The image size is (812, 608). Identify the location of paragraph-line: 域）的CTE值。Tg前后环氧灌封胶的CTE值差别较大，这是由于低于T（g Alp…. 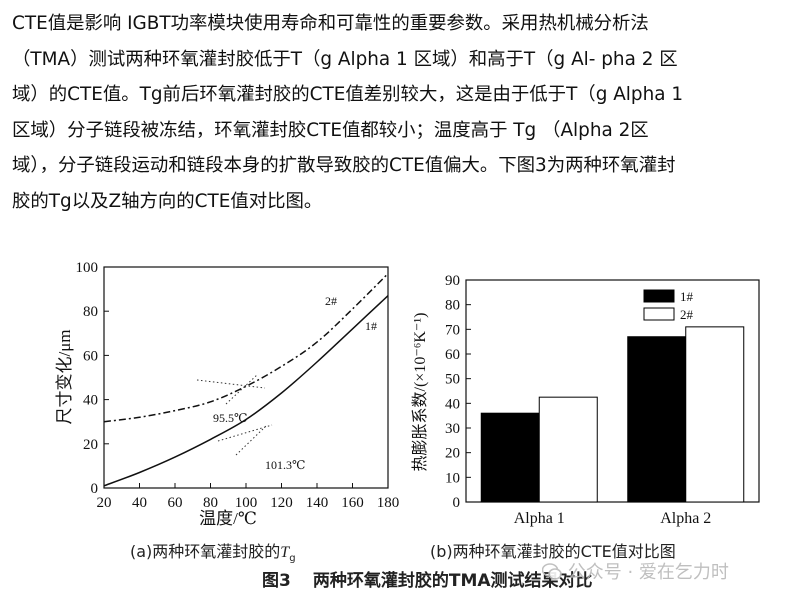
(348, 94).